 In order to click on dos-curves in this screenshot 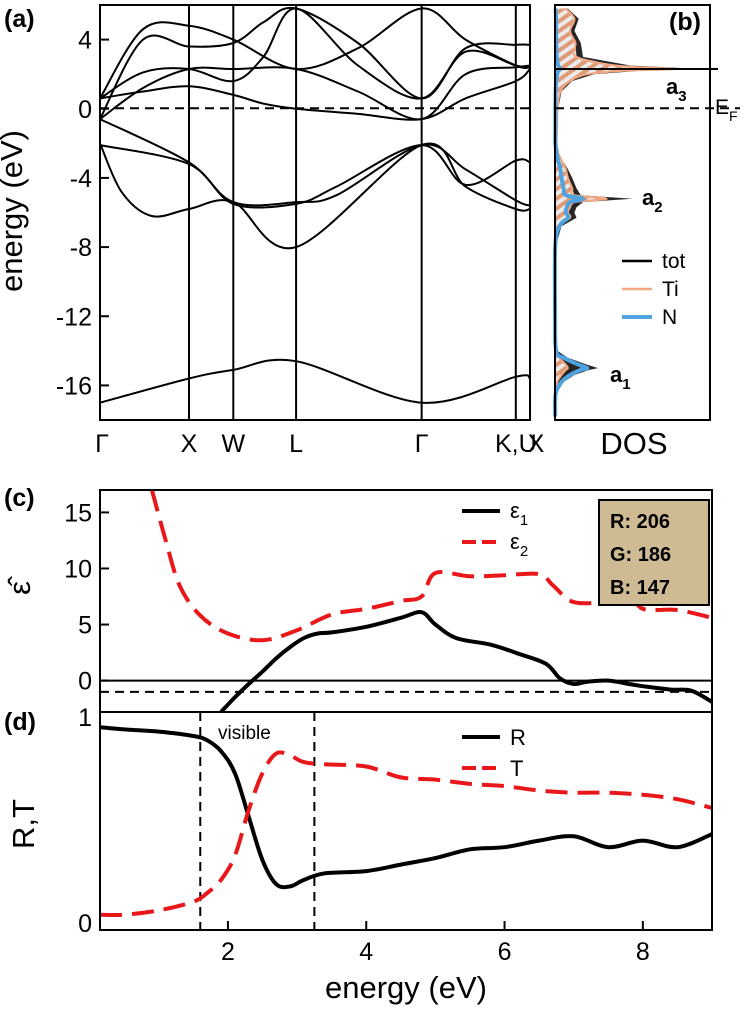, I will do `click(635, 212)`.